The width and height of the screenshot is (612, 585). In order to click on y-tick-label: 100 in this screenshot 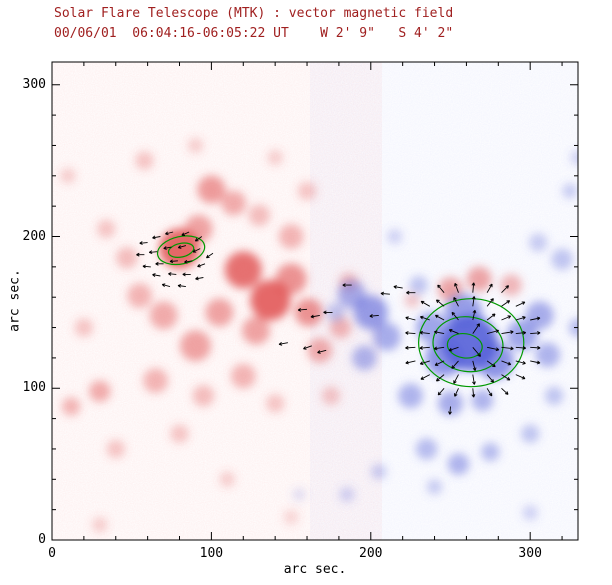, I will do `click(34, 388)`.